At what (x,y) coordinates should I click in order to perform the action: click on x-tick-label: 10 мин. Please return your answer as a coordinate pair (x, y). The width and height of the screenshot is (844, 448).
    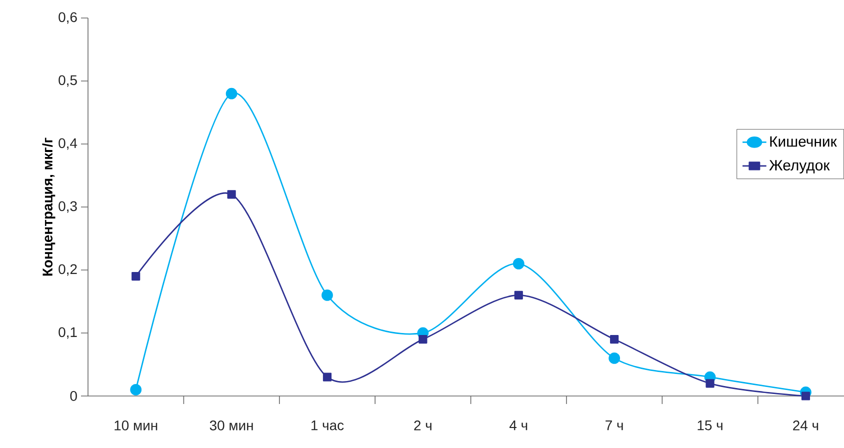
    Looking at the image, I should click on (136, 425).